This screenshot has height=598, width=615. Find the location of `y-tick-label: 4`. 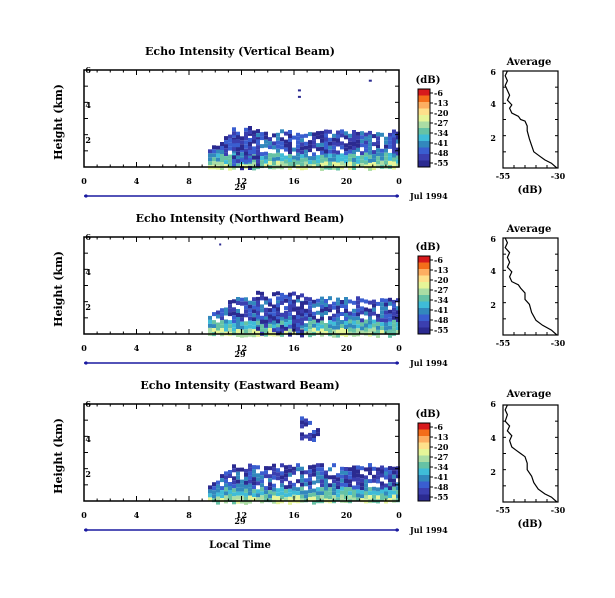

y-tick-label: 4 is located at coordinates (88, 105).